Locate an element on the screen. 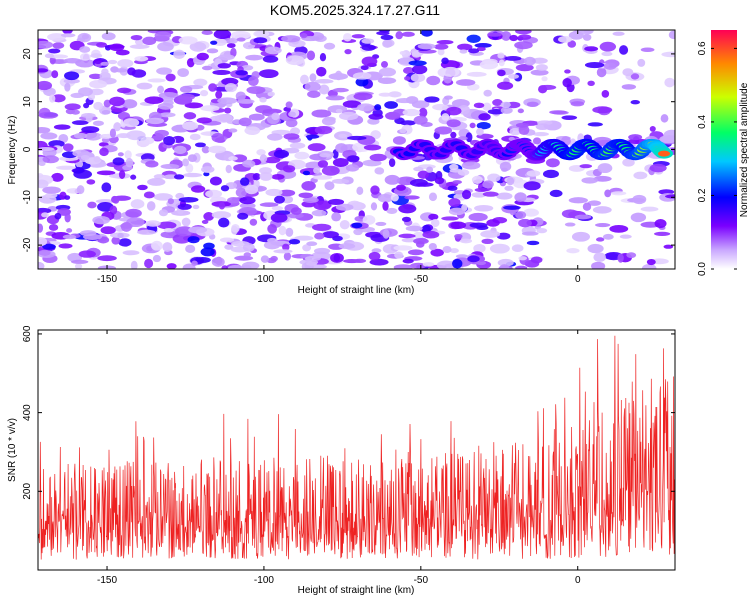 This screenshot has width=750, height=600. spectrogram-ytick-label: -10 is located at coordinates (27, 197).